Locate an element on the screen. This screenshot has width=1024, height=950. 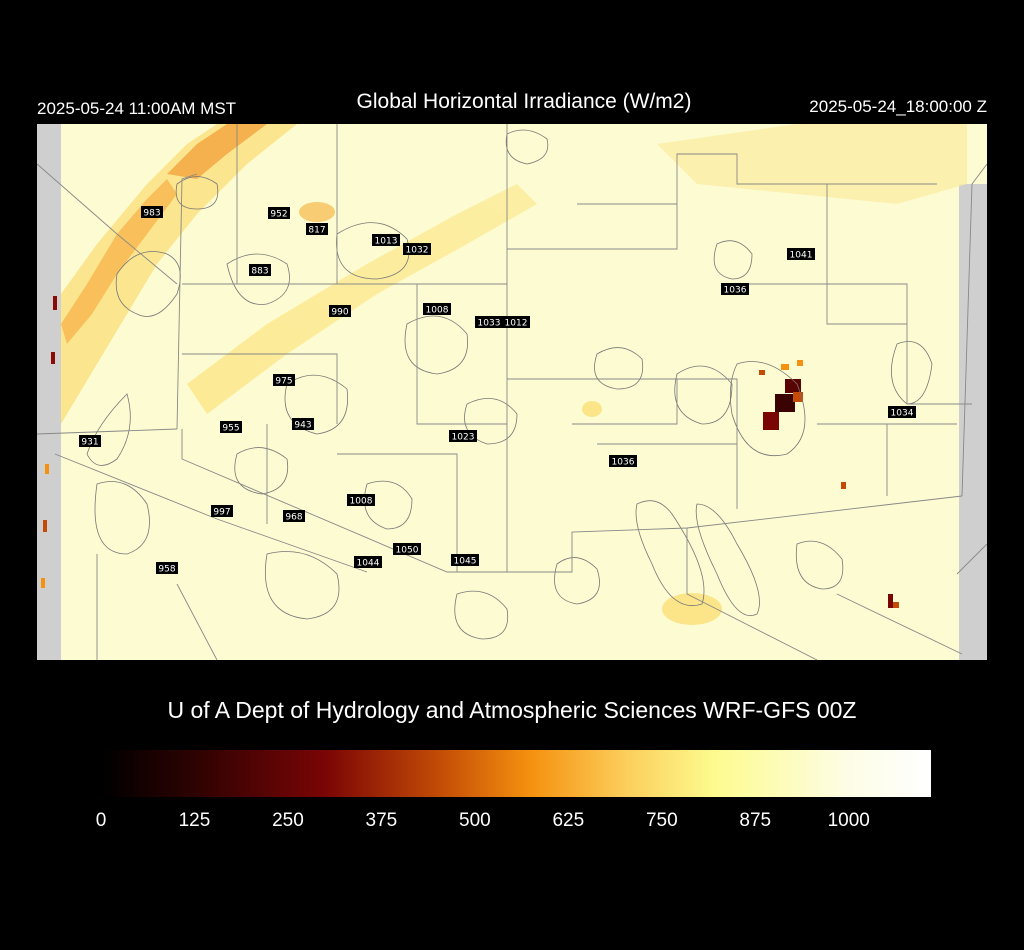
station-value: 958 is located at coordinates (166, 570).